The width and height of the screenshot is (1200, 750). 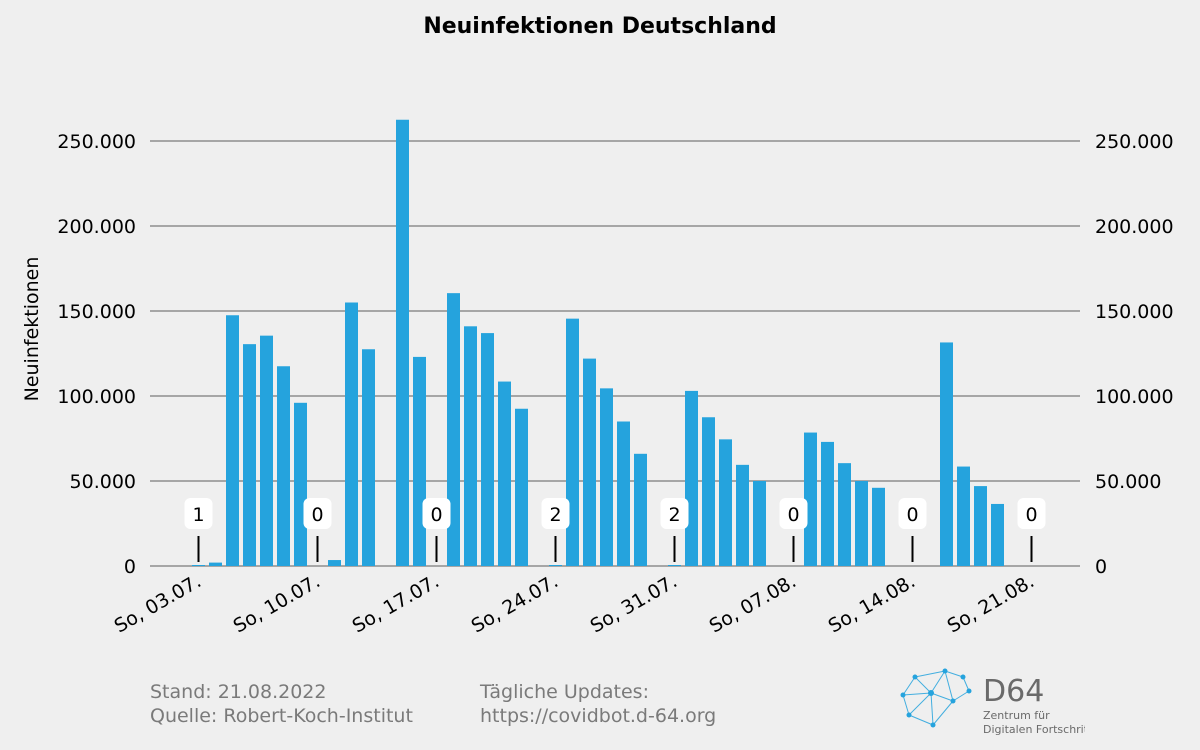 What do you see at coordinates (1034, 729) in the screenshot?
I see `logo-subtitle-2: Digitalen Fortschritt` at bounding box center [1034, 729].